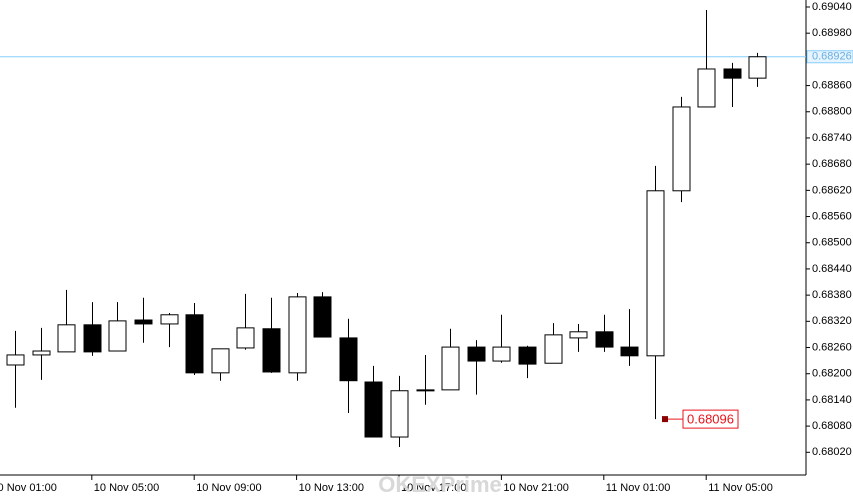  What do you see at coordinates (832, 190) in the screenshot?
I see `y-tick-label: 0.68620` at bounding box center [832, 190].